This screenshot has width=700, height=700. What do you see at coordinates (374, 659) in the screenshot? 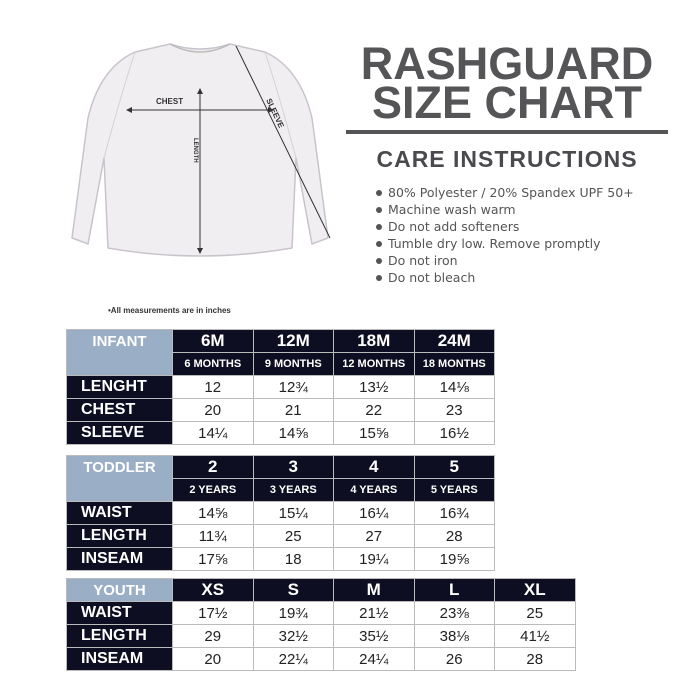
I see `table-cell: 24¼` at bounding box center [374, 659].